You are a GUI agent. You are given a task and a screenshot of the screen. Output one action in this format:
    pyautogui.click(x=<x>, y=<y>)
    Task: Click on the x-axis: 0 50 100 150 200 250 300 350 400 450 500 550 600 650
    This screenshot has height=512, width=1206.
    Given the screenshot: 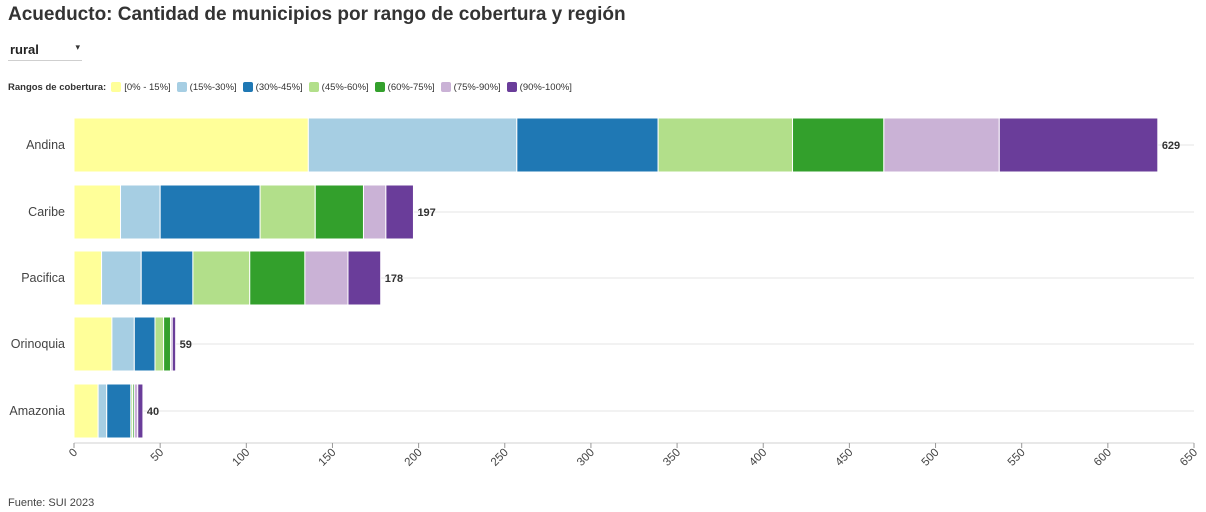 What is the action you would take?
    pyautogui.click(x=633, y=455)
    